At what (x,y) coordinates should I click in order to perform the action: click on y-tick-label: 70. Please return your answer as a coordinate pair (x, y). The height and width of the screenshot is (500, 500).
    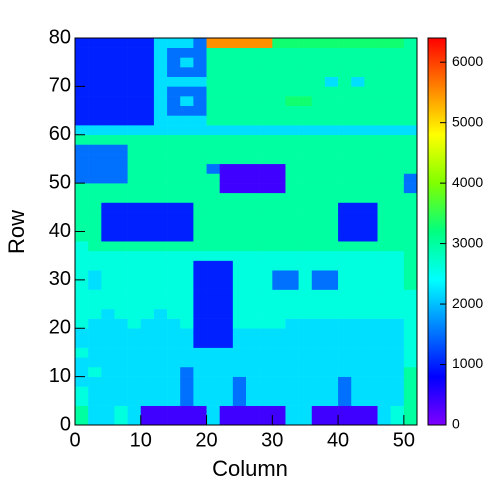
    Looking at the image, I should click on (60, 86).